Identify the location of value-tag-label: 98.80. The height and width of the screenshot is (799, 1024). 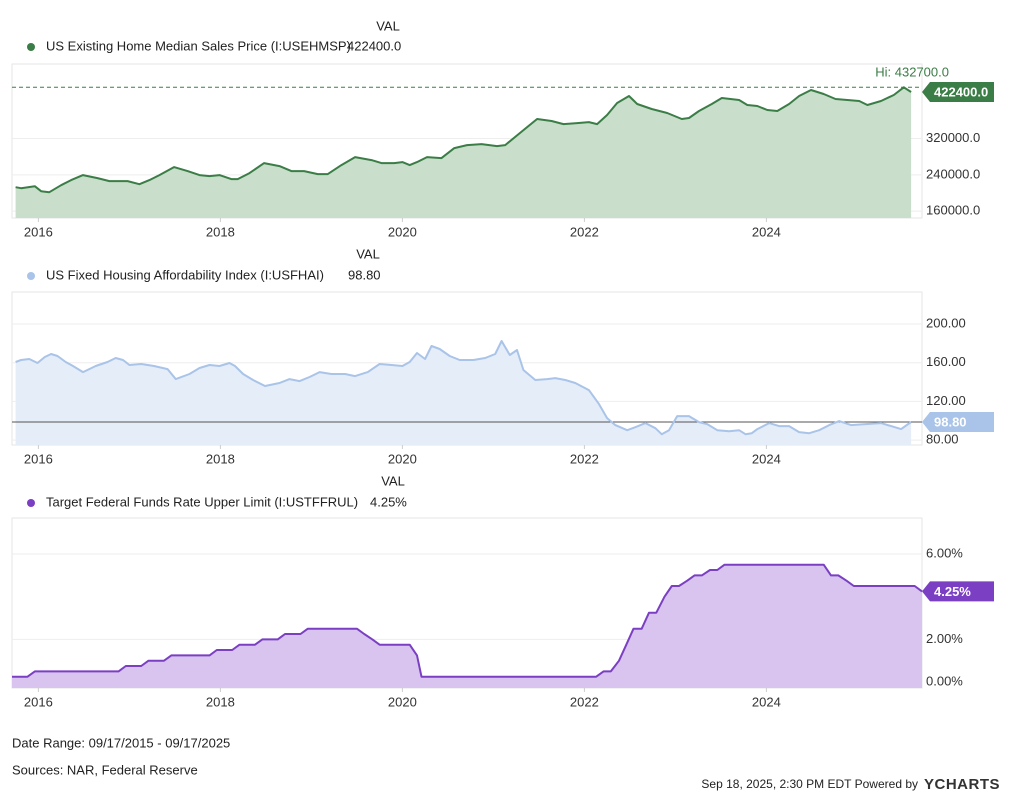
(950, 421).